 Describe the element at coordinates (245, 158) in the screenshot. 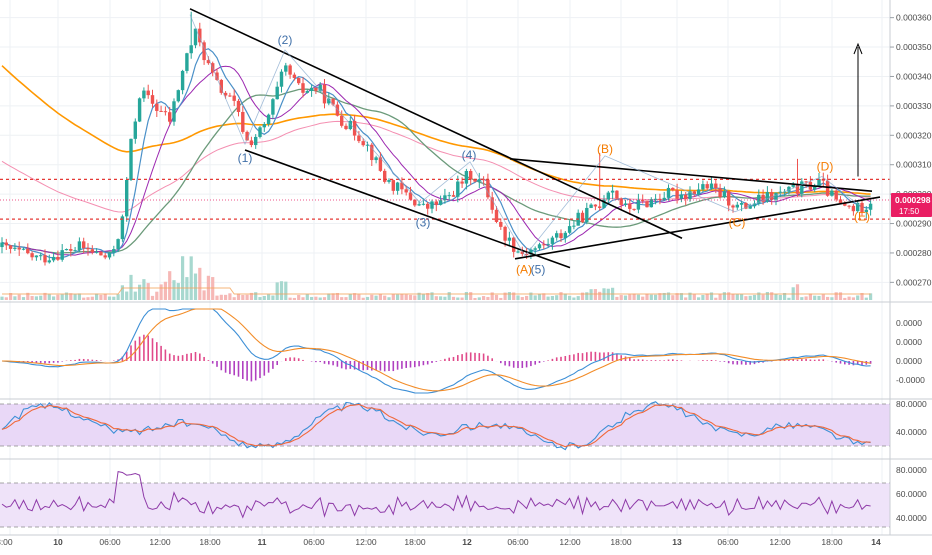

I see `wave-label-0: (1)` at that location.